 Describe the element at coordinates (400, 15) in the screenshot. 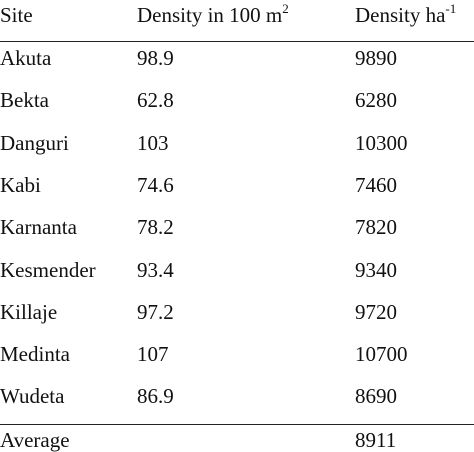

I see `header-text: Density ha` at that location.